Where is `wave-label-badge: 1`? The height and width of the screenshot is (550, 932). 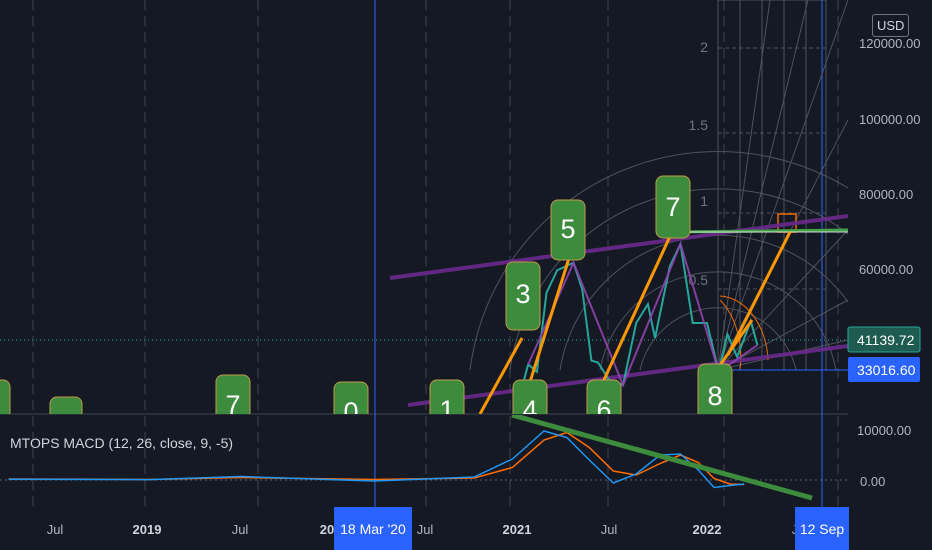
wave-label-badge: 1 is located at coordinates (447, 402).